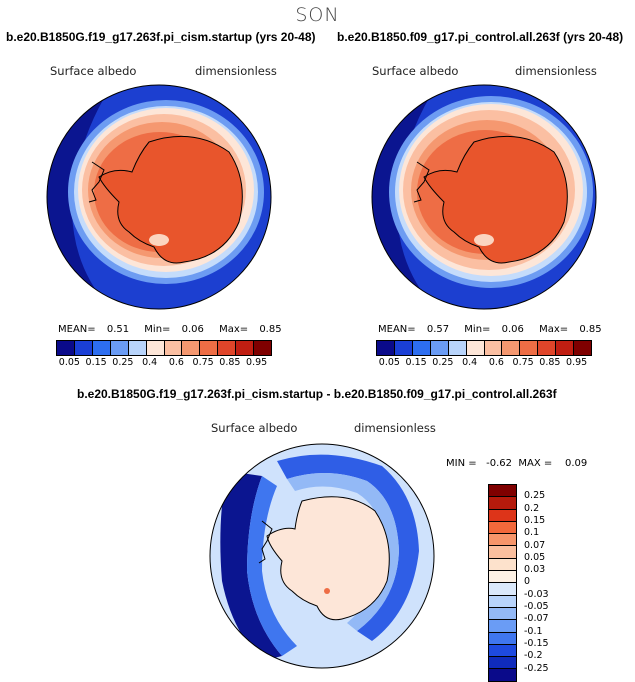 This screenshot has width=635, height=682. What do you see at coordinates (443, 362) in the screenshot?
I see `right-colorbar-tick-label: 0.25` at bounding box center [443, 362].